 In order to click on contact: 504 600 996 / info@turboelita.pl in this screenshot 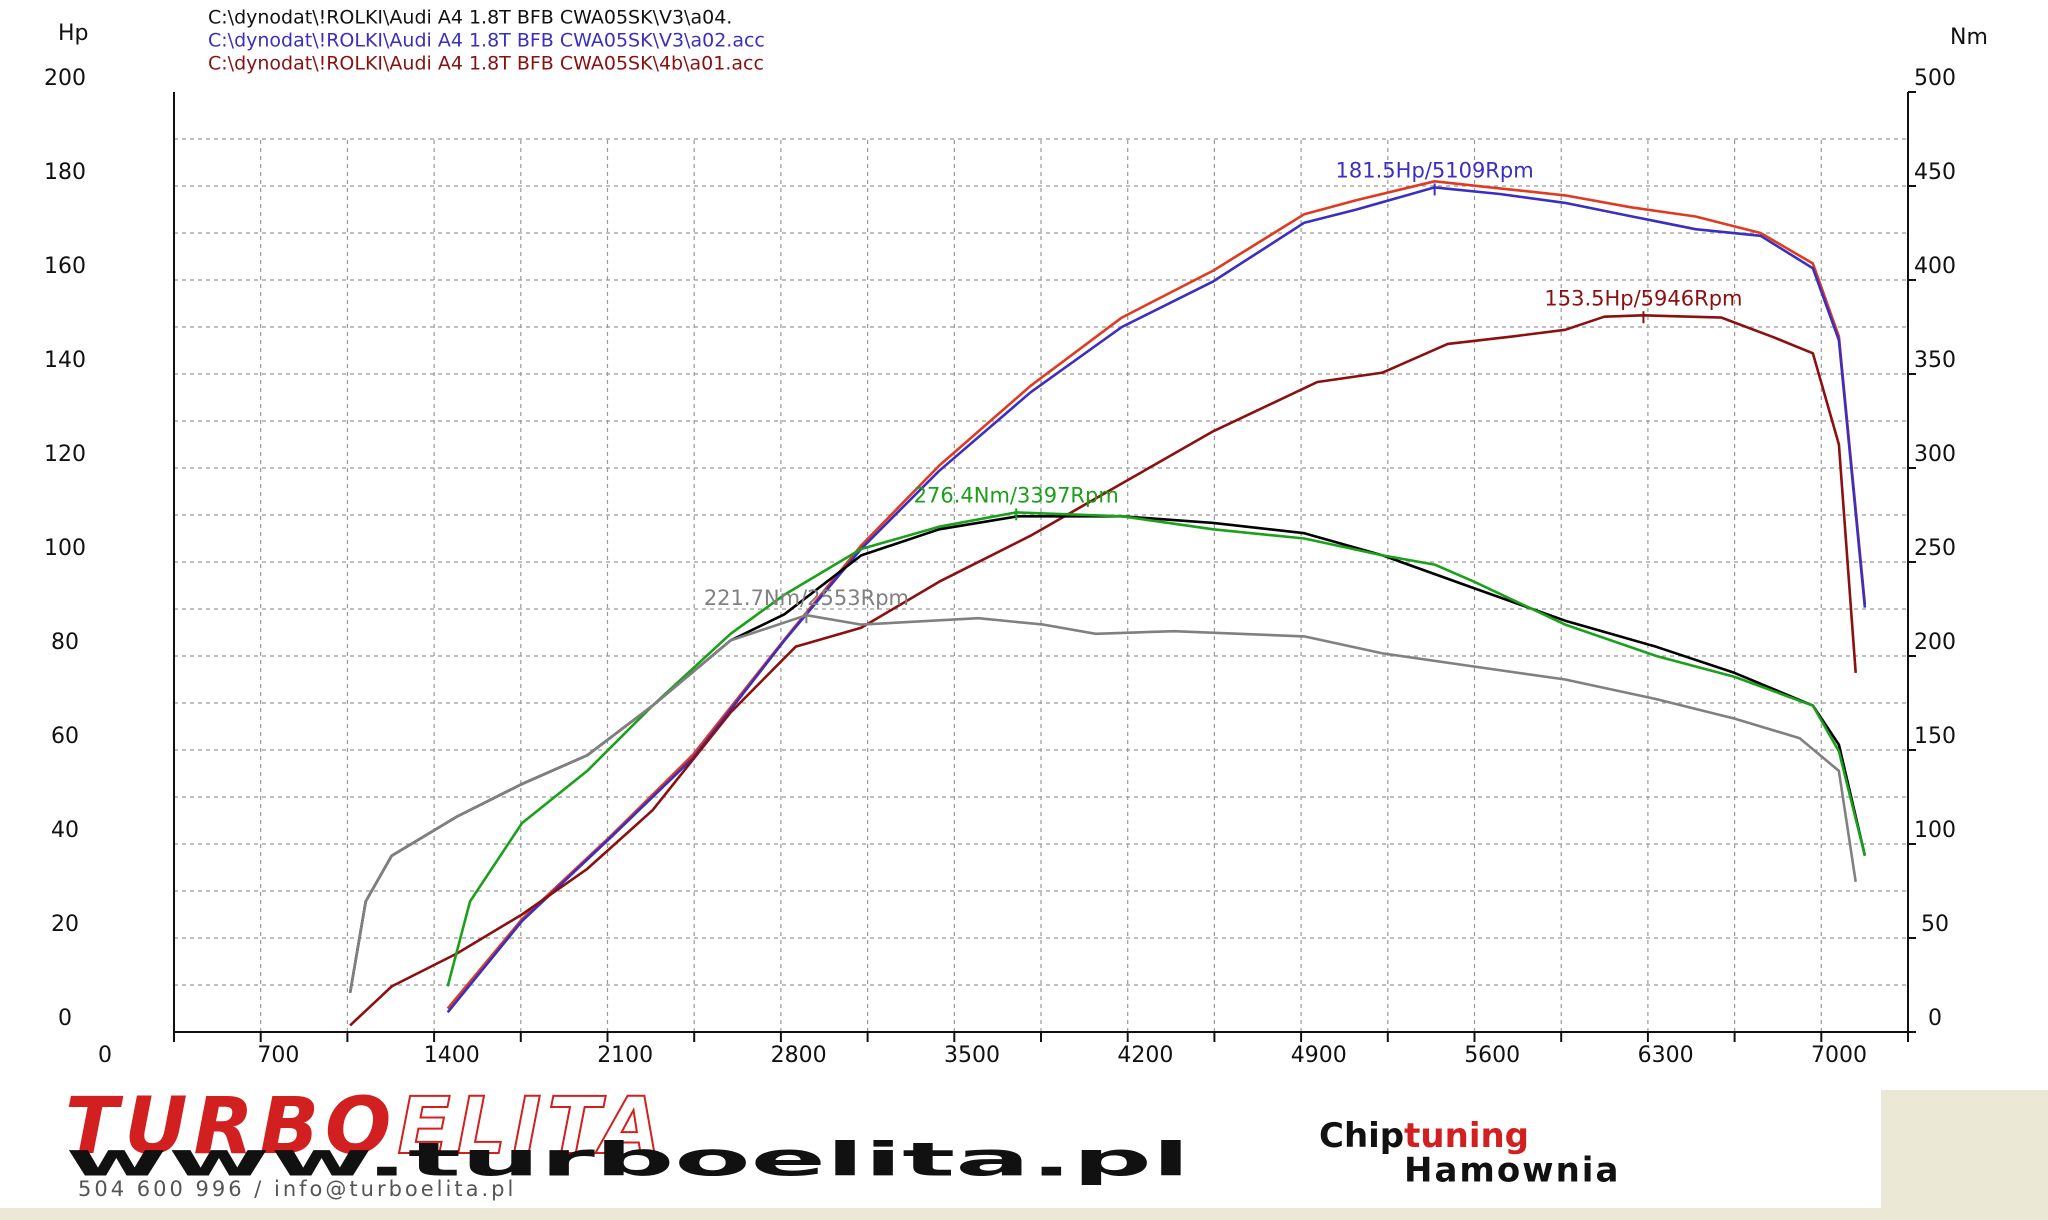, I will do `click(297, 1189)`.